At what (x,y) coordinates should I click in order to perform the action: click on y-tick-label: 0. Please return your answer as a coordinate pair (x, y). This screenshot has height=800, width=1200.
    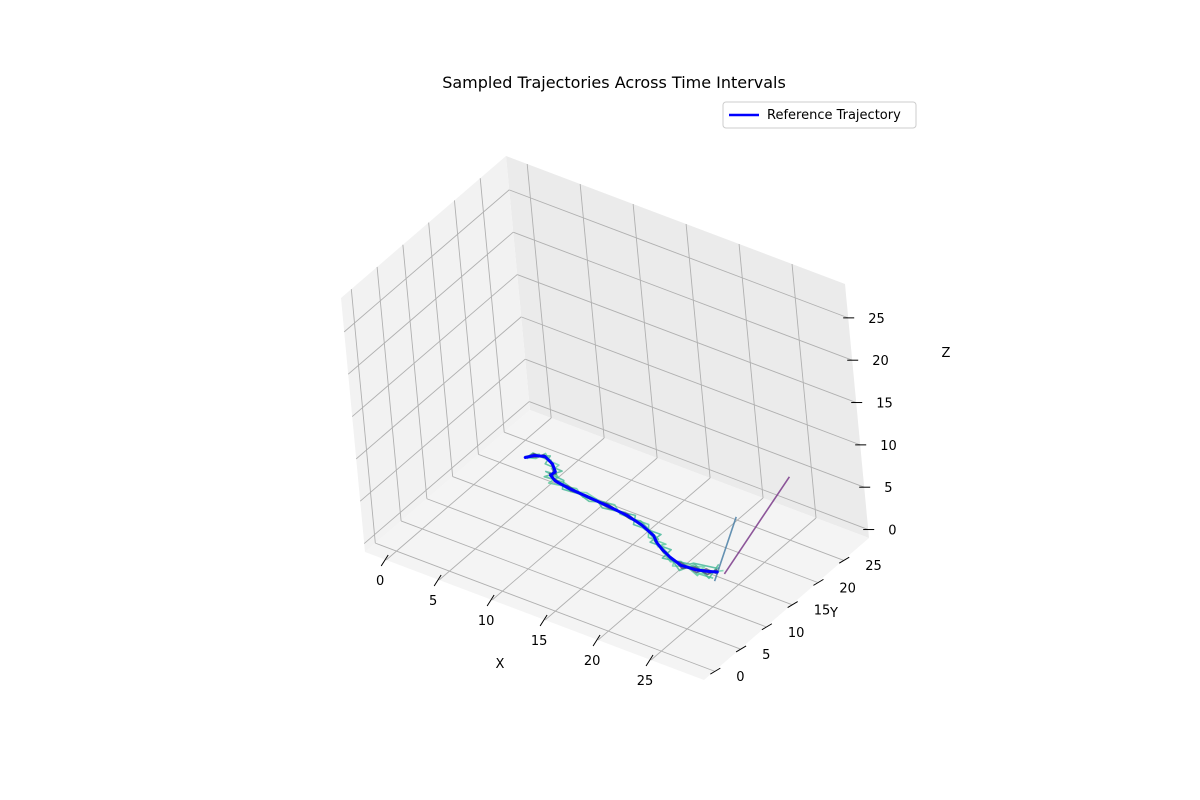
    Looking at the image, I should click on (740, 677).